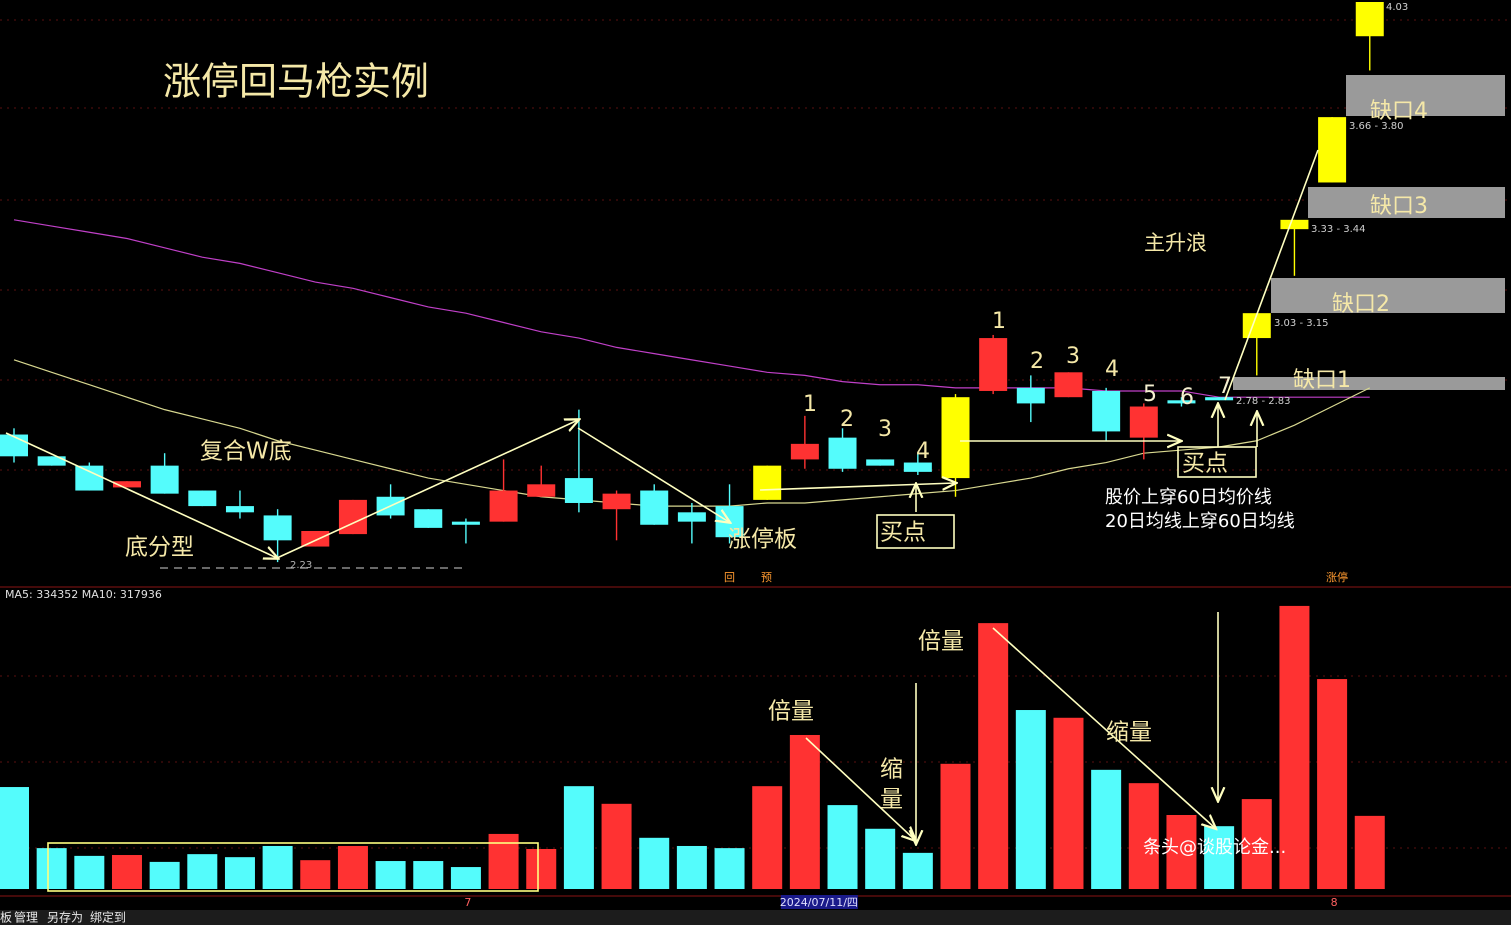  I want to click on annotation: 20日均线上穿60日均线, so click(1200, 521).